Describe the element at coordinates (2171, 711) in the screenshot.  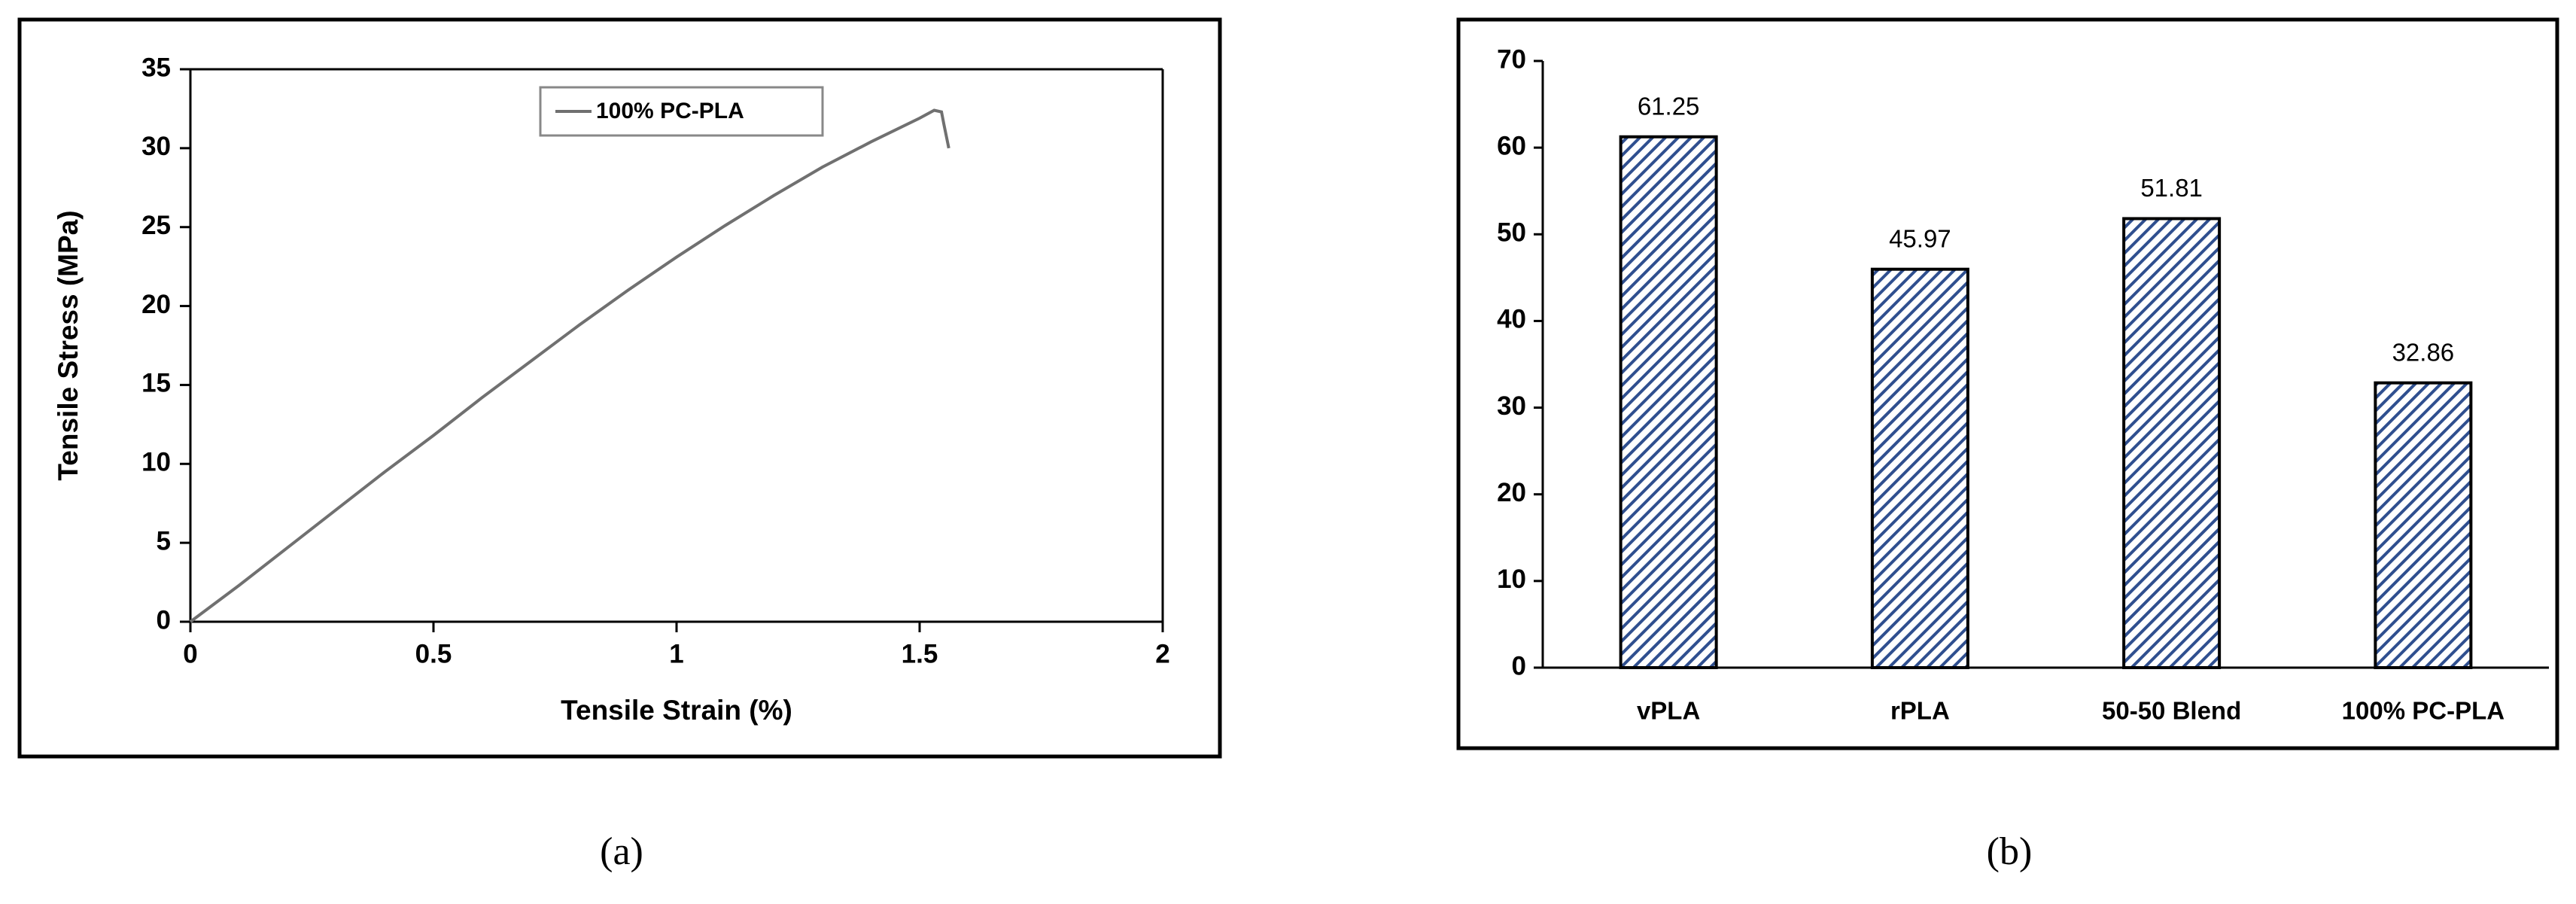
I see `x-tick-label: 50-50 Blend` at that location.